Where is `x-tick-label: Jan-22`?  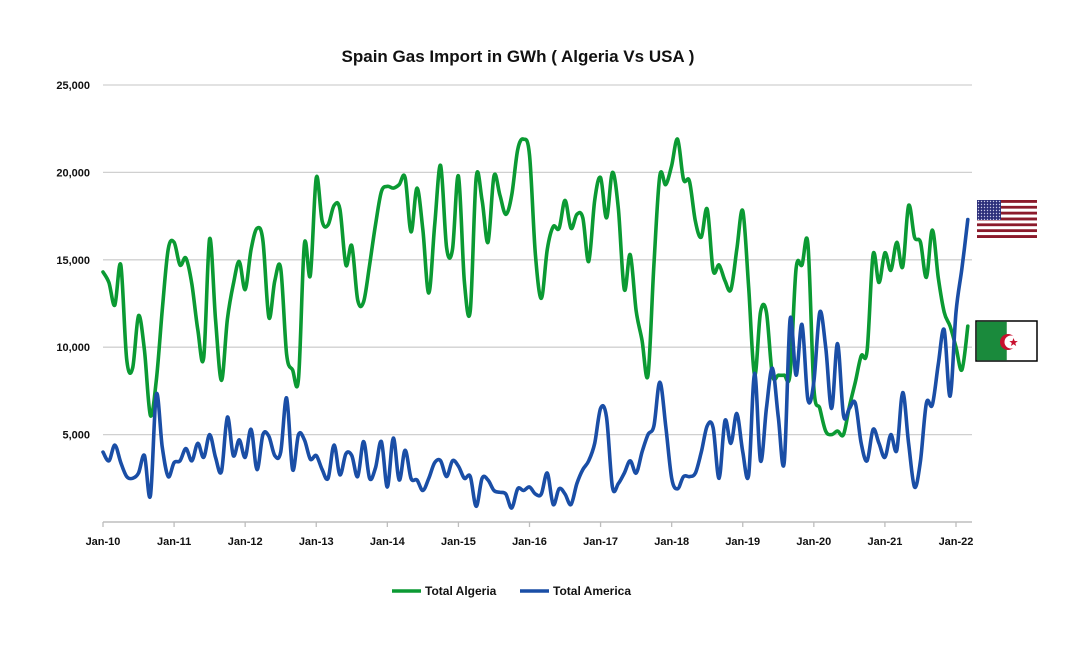
x-tick-label: Jan-22 is located at coordinates (956, 542).